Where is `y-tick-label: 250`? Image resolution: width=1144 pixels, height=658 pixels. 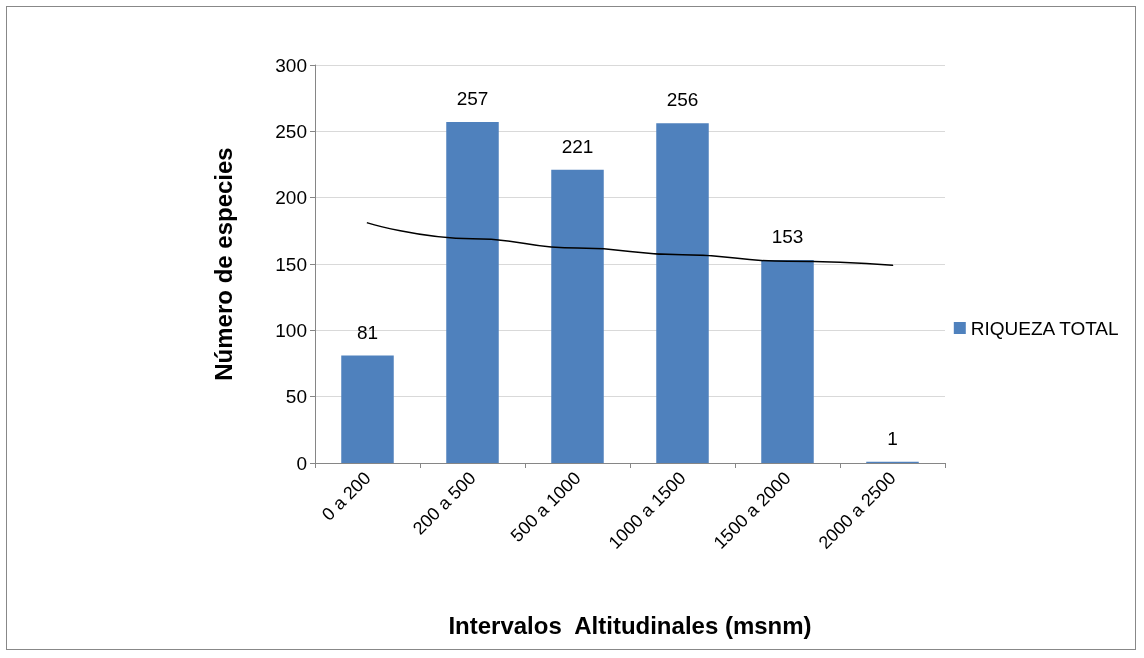 y-tick-label: 250 is located at coordinates (291, 131).